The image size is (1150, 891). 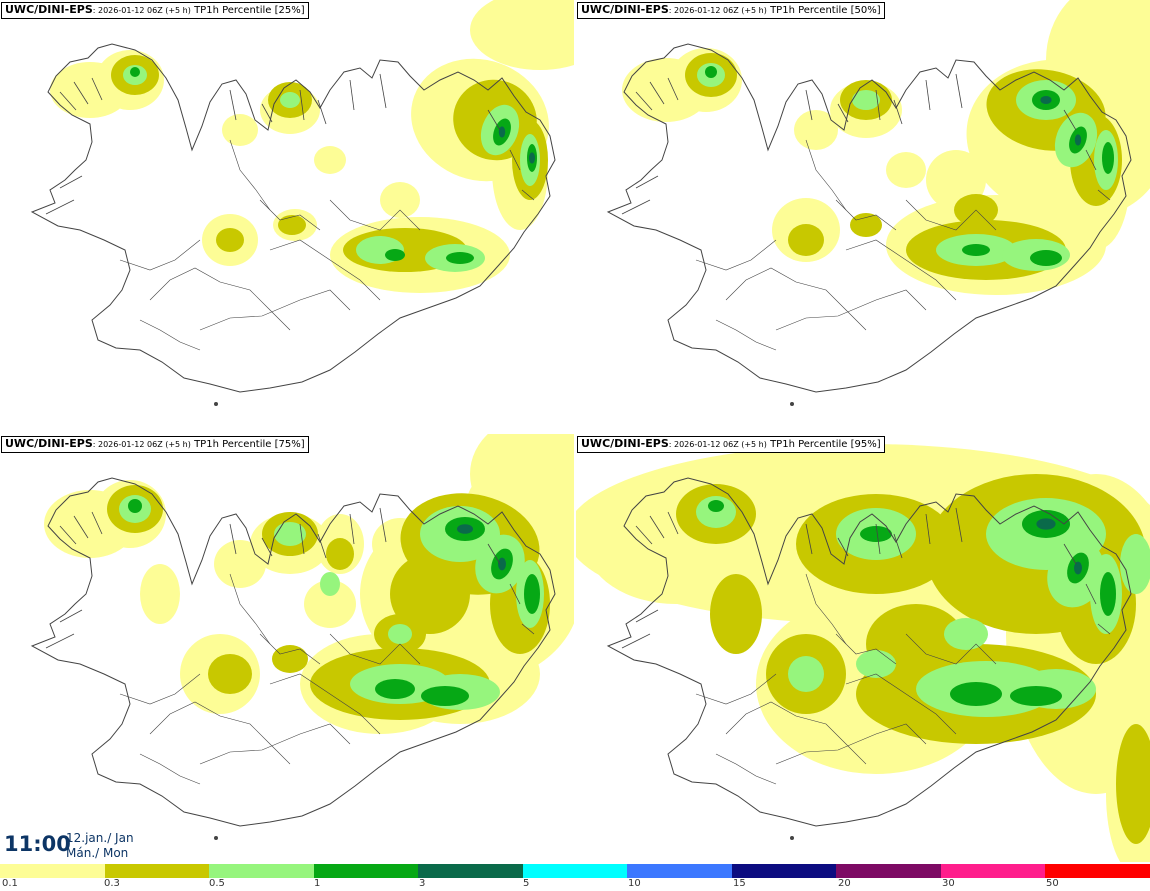 I want to click on legend-label: 30, so click(x=948, y=883).